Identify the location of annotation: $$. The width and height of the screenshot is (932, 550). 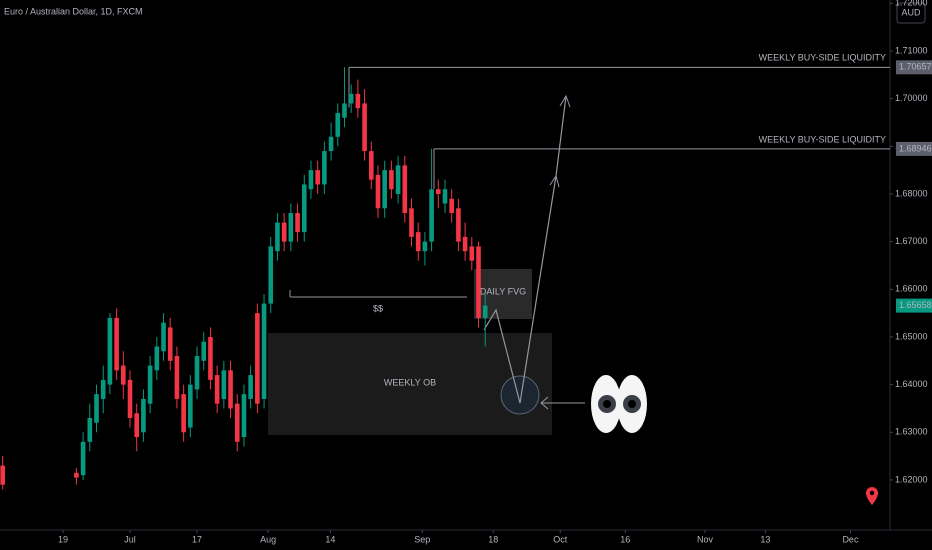
(378, 308).